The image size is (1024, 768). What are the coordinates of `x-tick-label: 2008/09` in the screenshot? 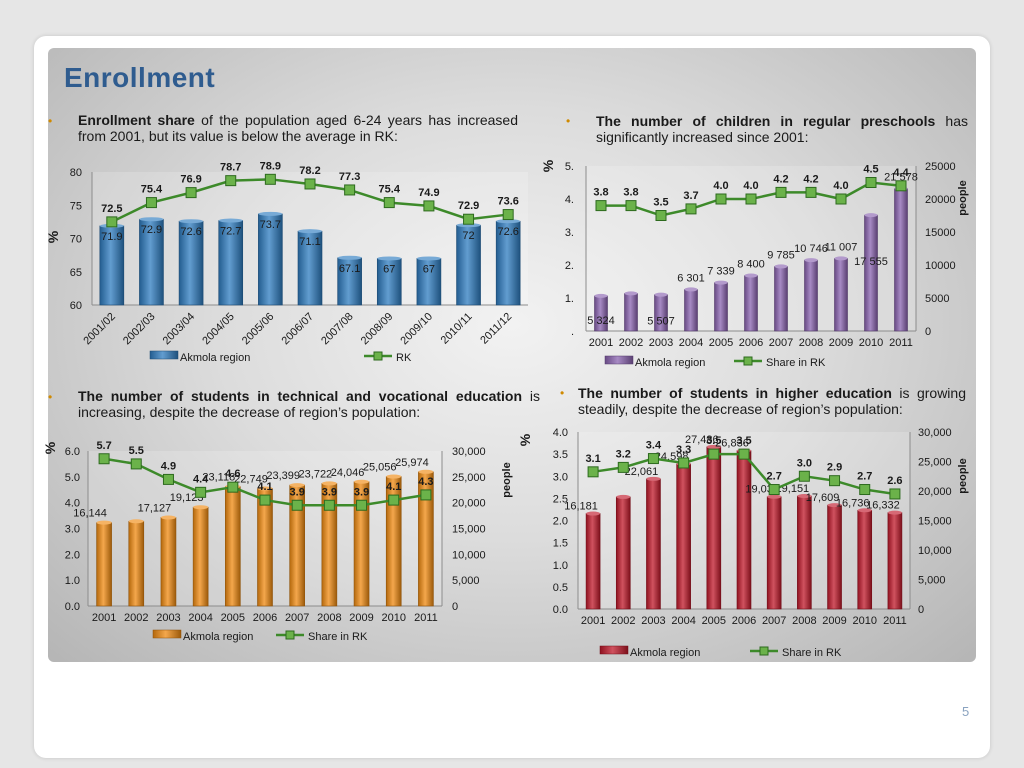 It's located at (377, 329).